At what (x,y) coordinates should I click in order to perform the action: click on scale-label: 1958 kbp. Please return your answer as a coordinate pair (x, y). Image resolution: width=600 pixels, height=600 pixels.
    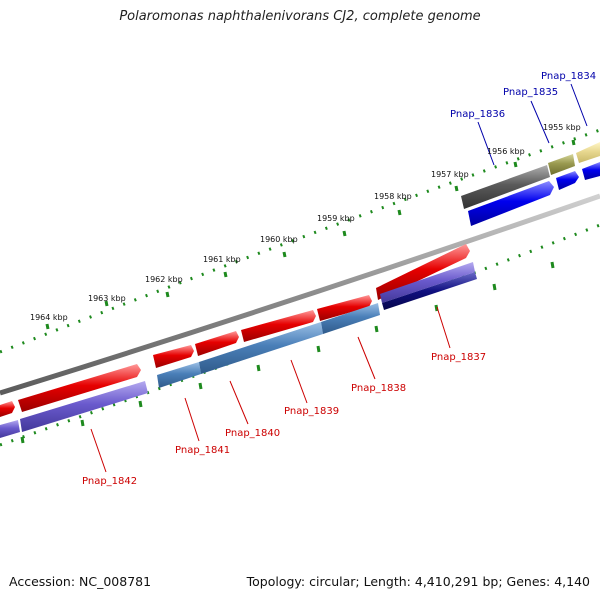
    Looking at the image, I should click on (393, 196).